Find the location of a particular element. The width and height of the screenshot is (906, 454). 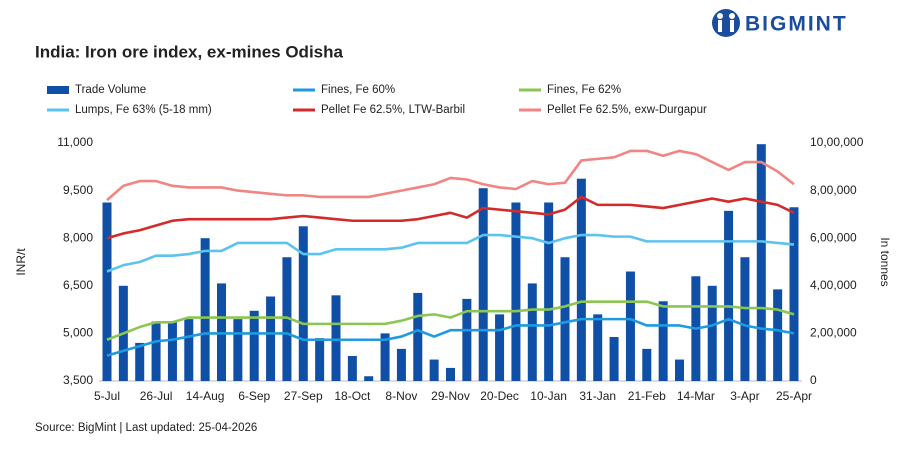

x-tick-label: 20-Dec is located at coordinates (499, 396).